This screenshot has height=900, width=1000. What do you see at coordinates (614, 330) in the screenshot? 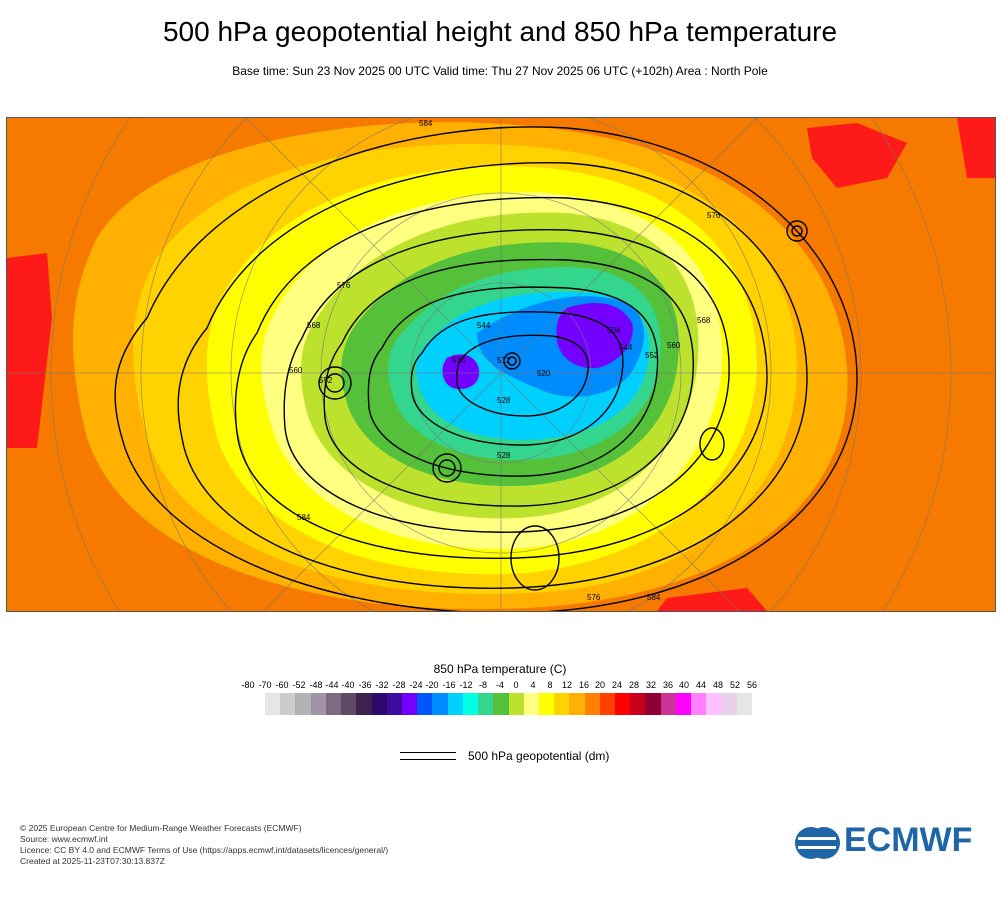
I see `contour-label: 504` at bounding box center [614, 330].